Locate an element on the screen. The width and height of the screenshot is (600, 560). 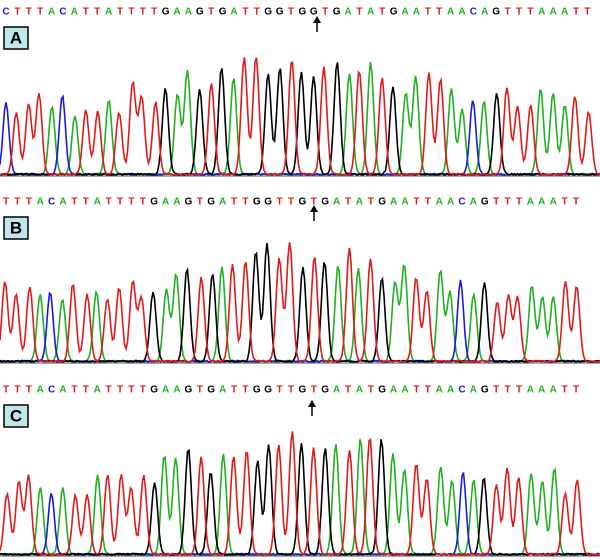
panel-label: C is located at coordinates (16, 415).